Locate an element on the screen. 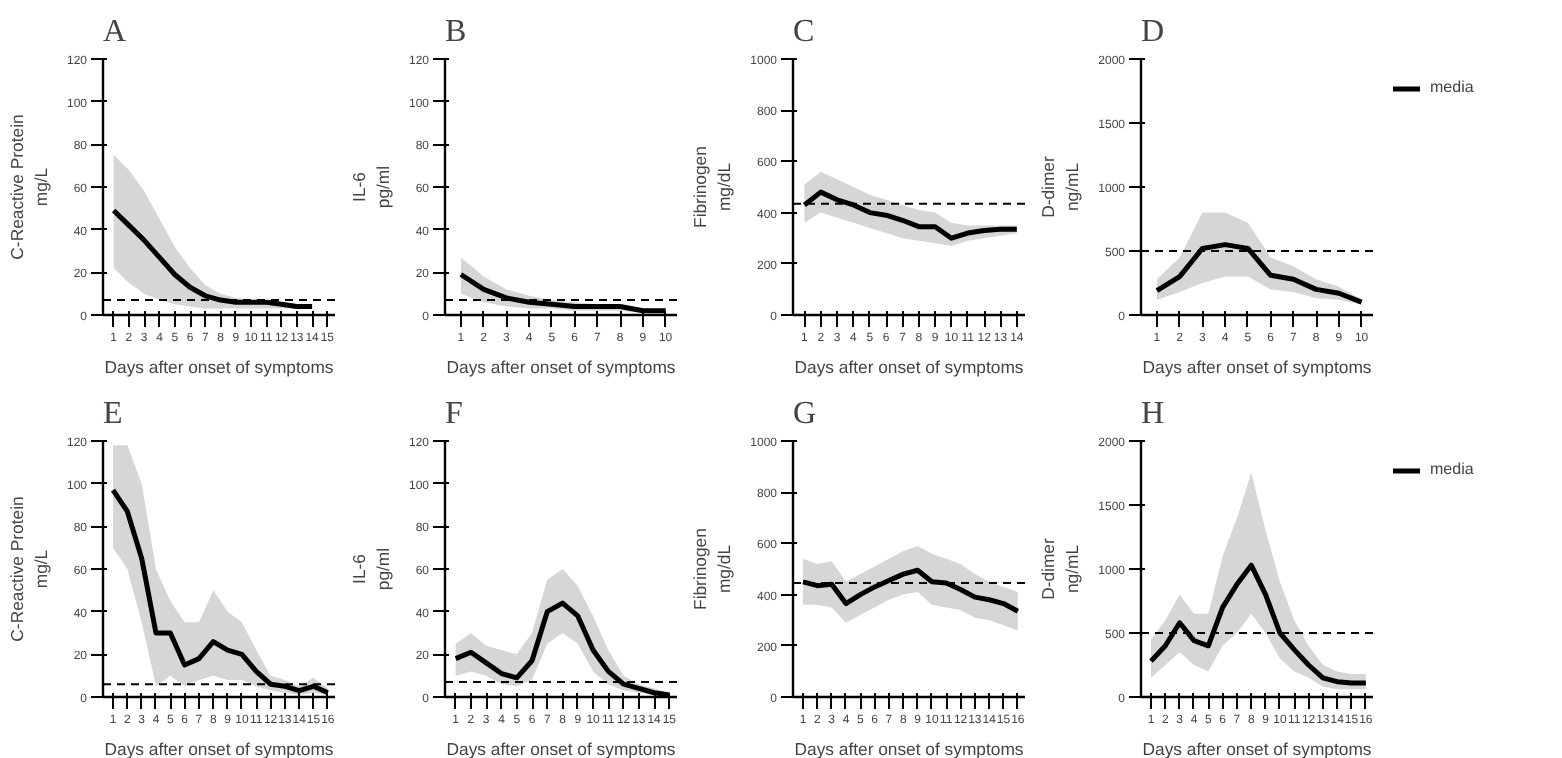 This screenshot has width=1562, height=758. chart-title: A is located at coordinates (115, 32).